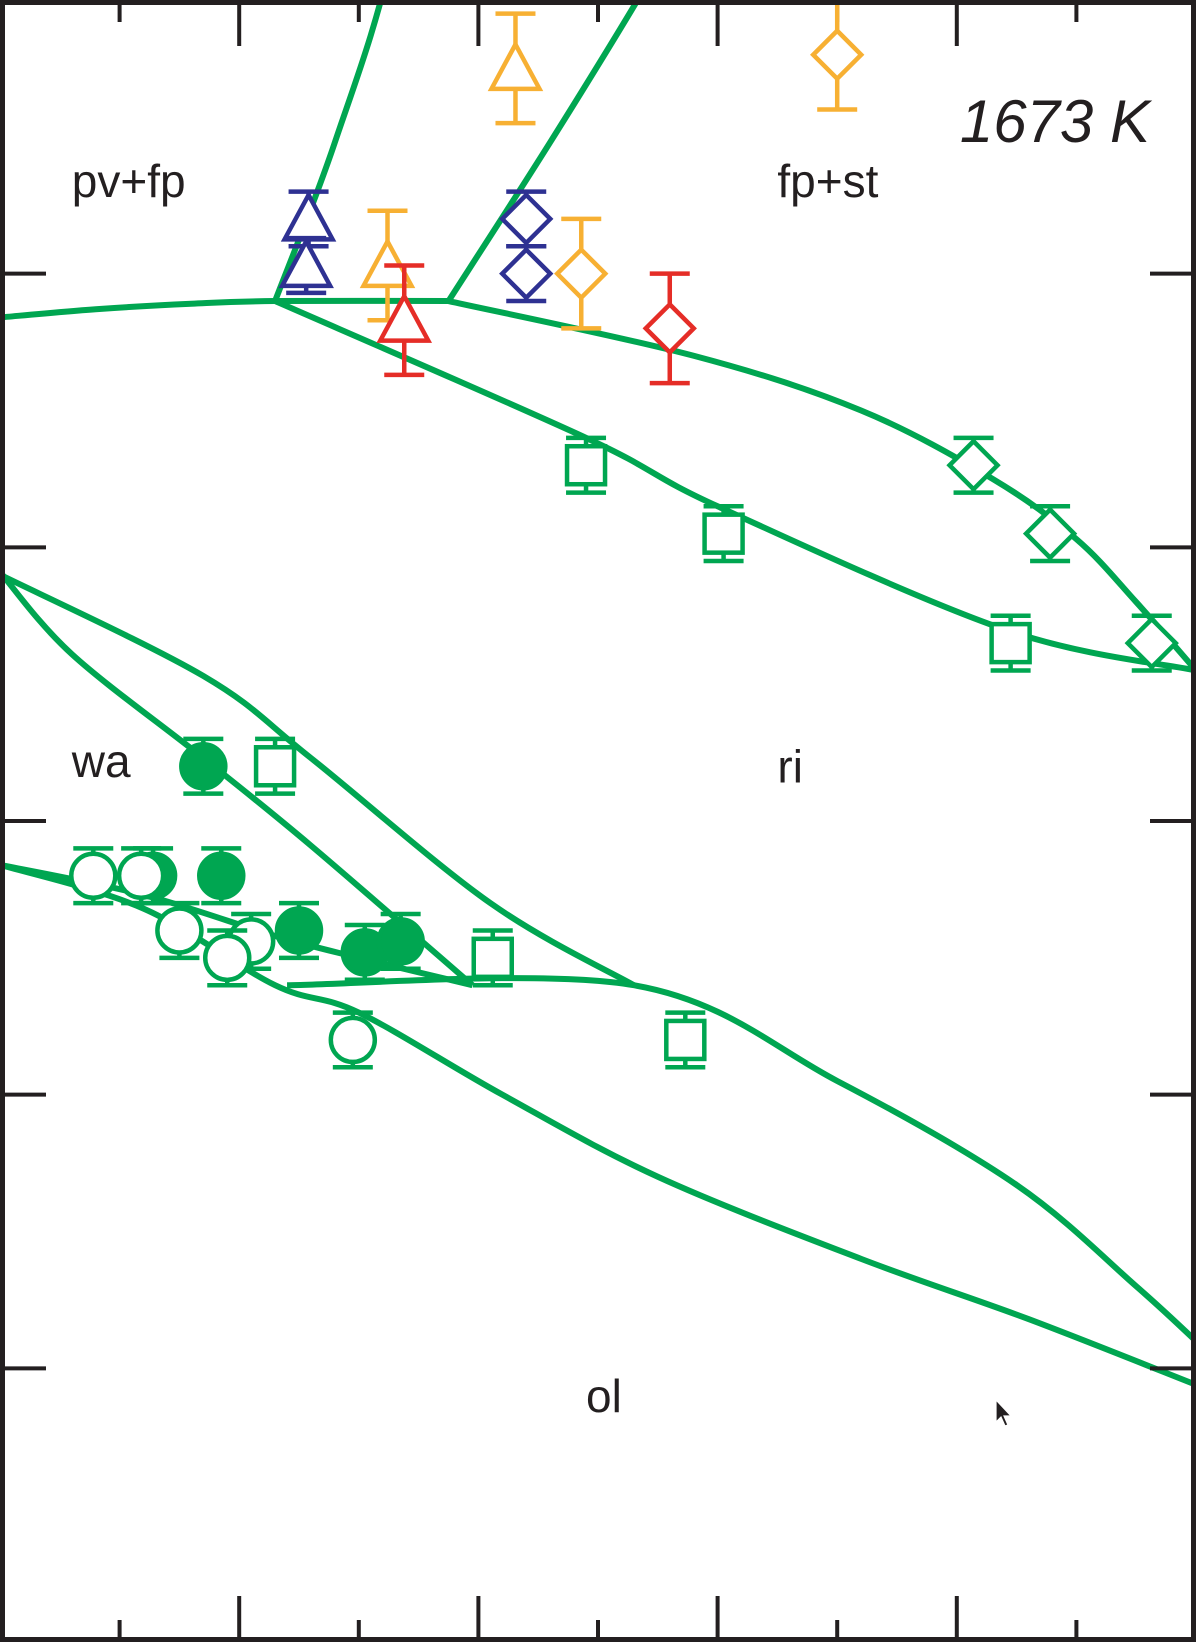  What do you see at coordinates (604, 1396) in the screenshot?
I see `region-label-ol: ol` at bounding box center [604, 1396].